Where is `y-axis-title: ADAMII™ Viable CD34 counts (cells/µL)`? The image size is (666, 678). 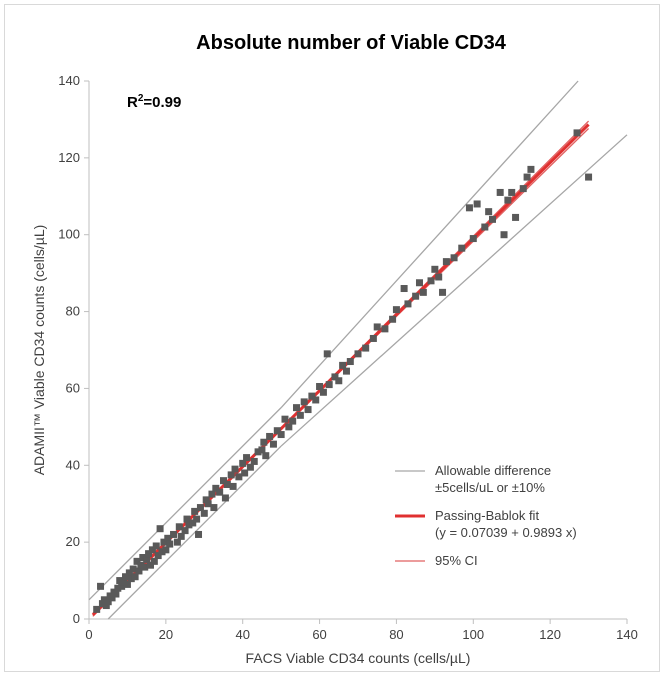 y-axis-title: ADAMII™ Viable CD34 counts (cells/µL) is located at coordinates (39, 350).